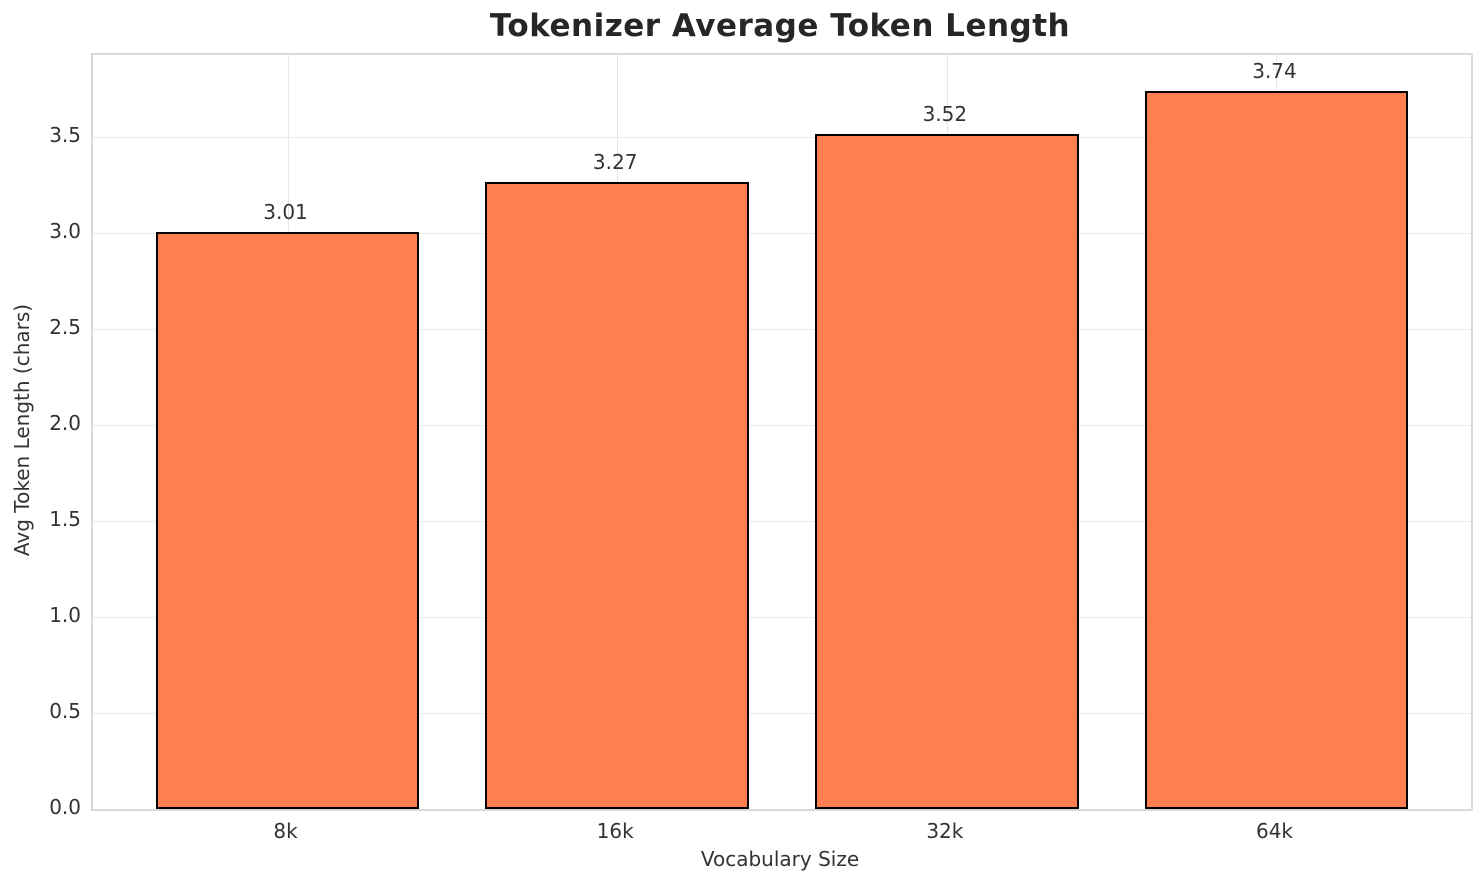 This screenshot has height=885, width=1484. I want to click on y-tick-label: 0.0, so click(65, 807).